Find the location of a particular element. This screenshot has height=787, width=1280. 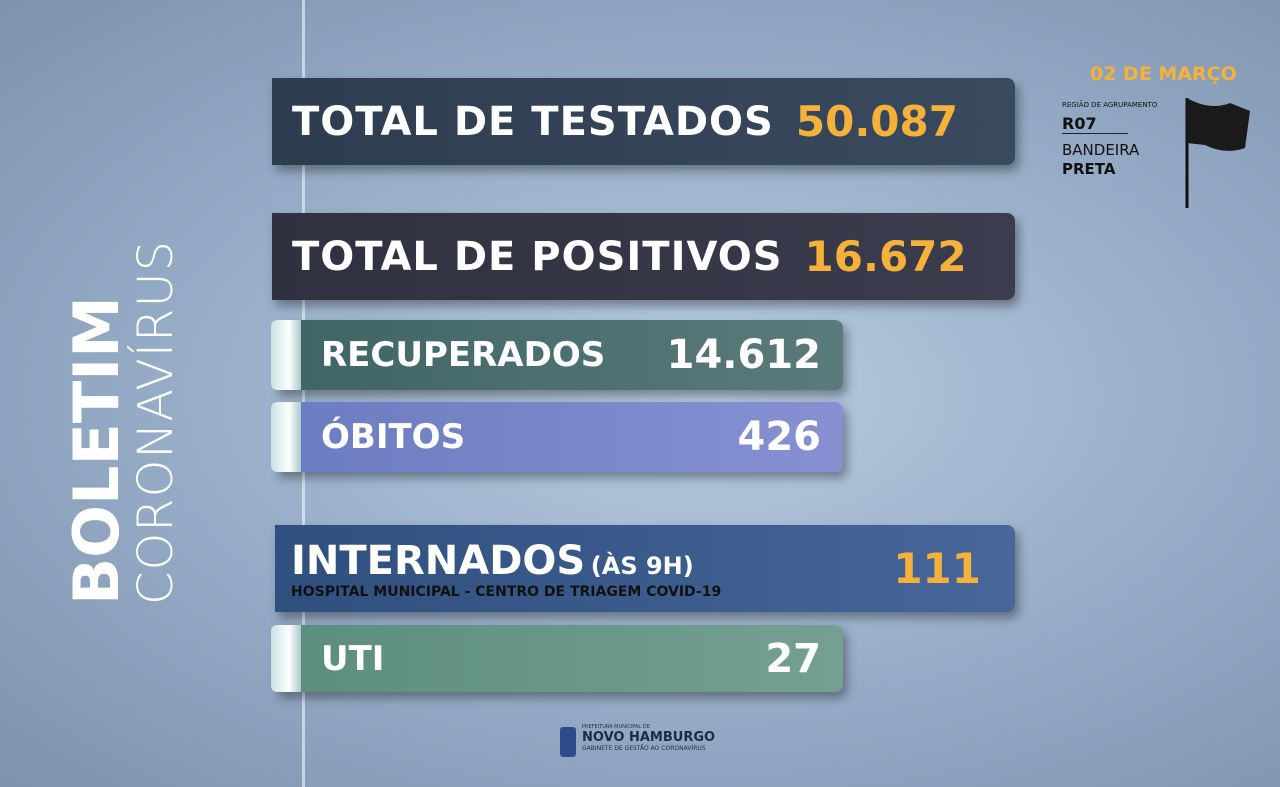

row: RECUPERADOS 14.612 is located at coordinates (557, 355).